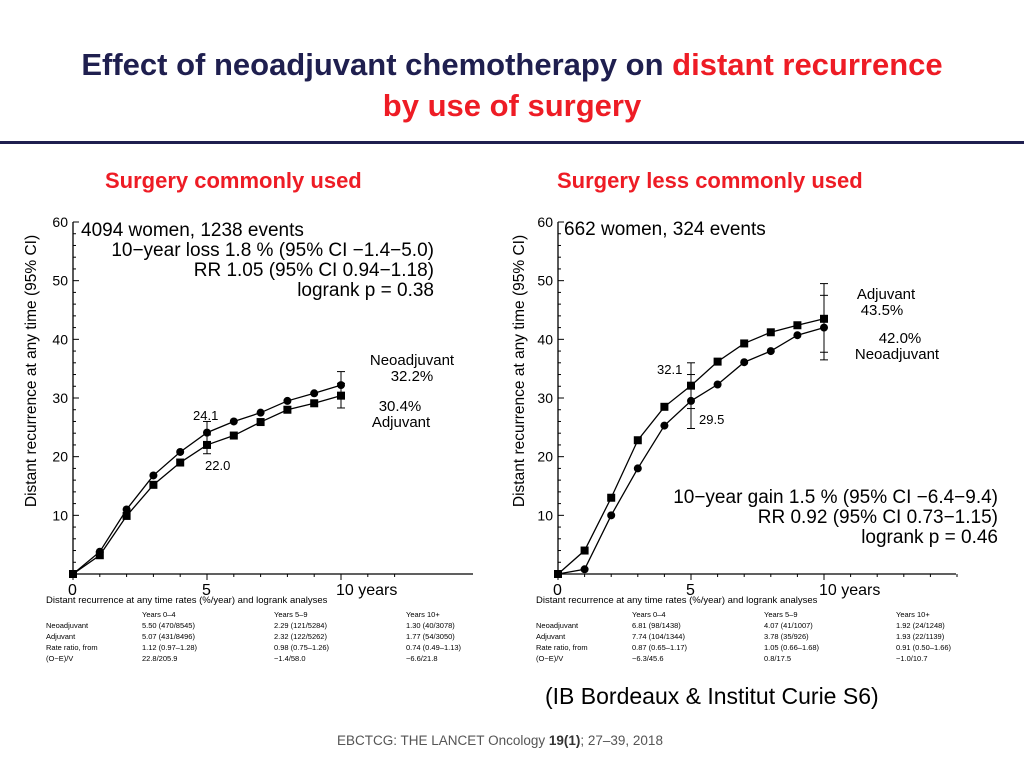  What do you see at coordinates (557, 590) in the screenshot?
I see `x-tick-label: 0` at bounding box center [557, 590].